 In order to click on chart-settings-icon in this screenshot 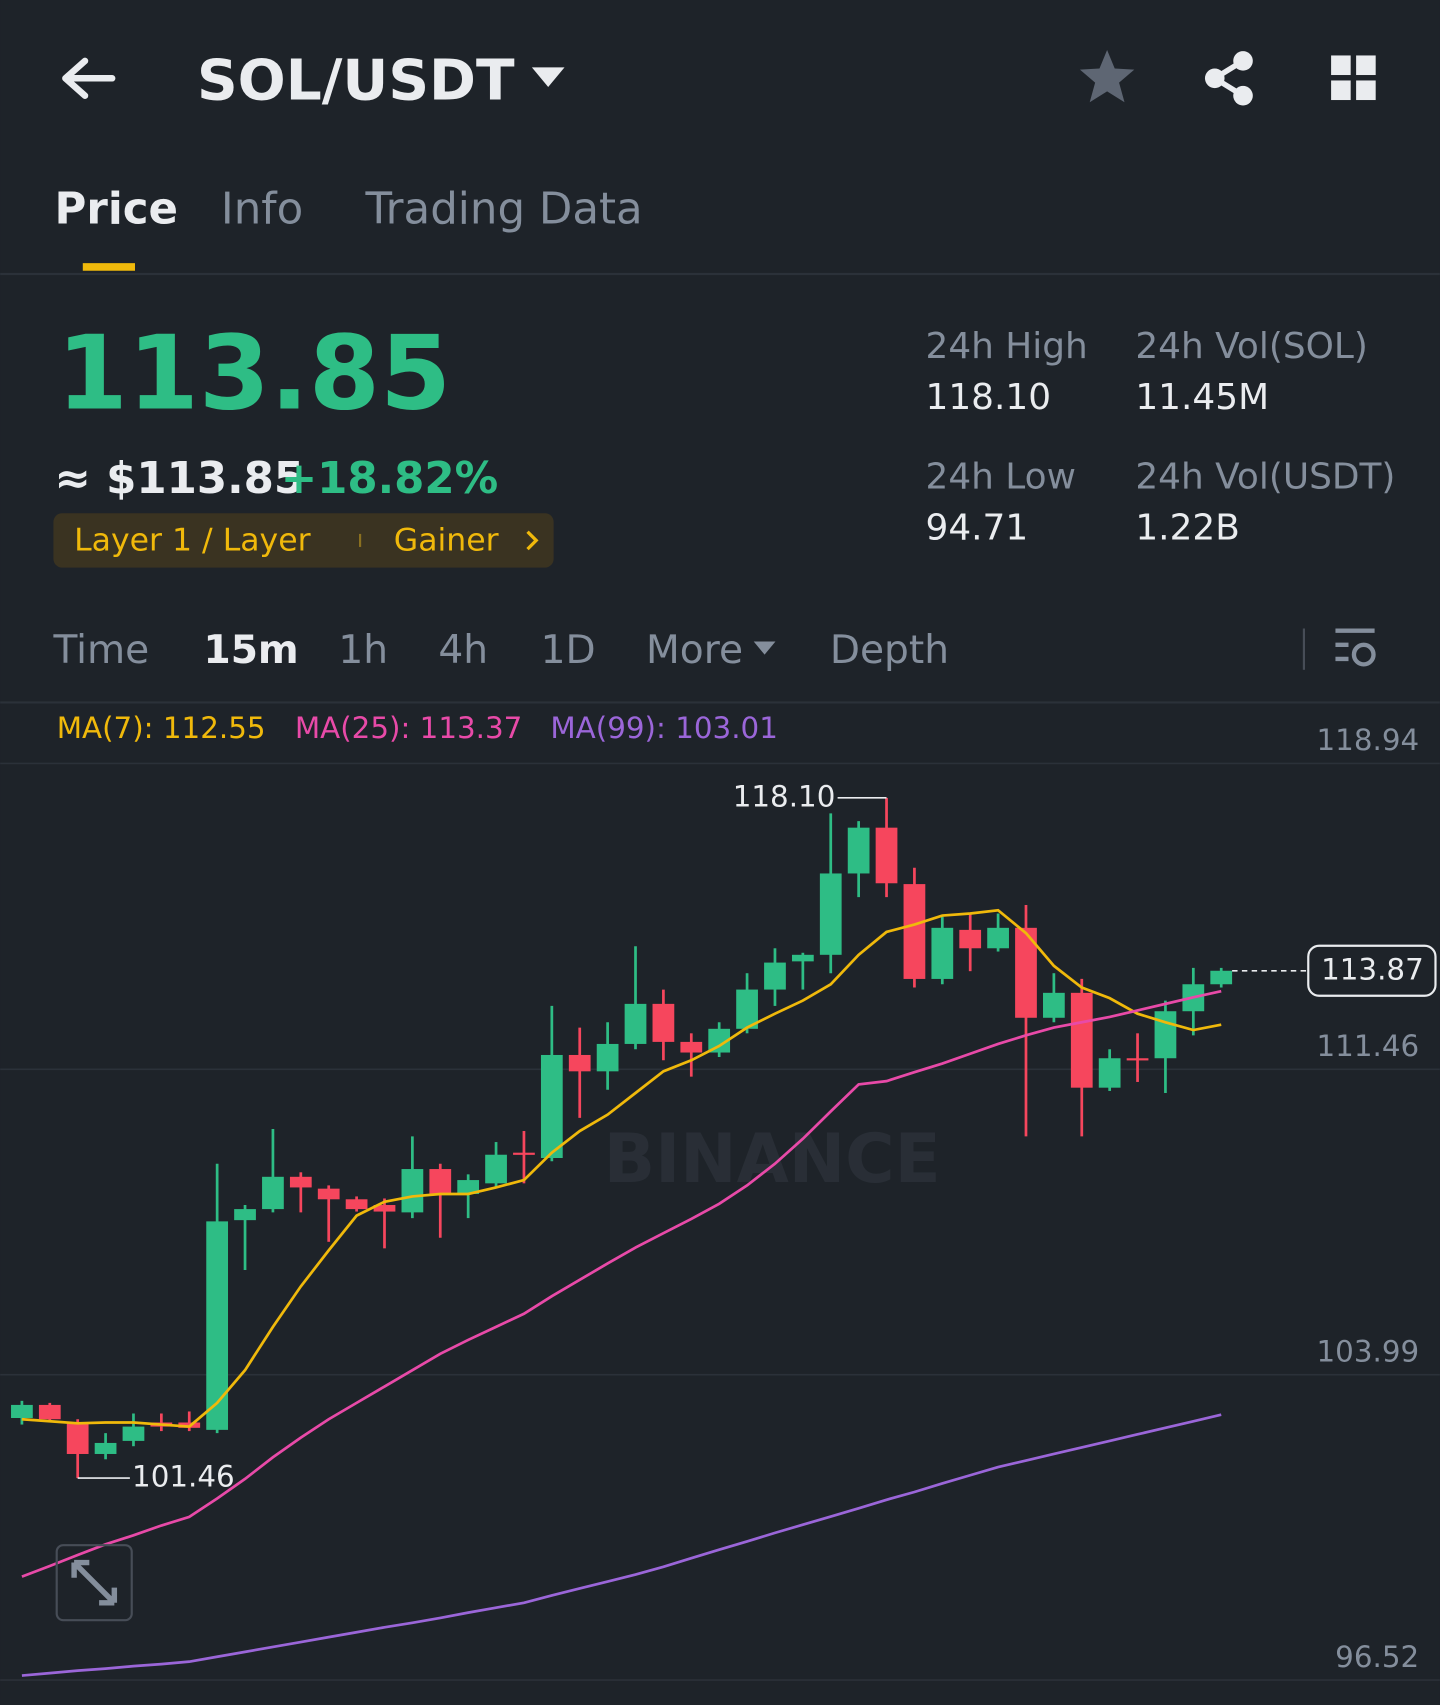, I will do `click(1355, 647)`.